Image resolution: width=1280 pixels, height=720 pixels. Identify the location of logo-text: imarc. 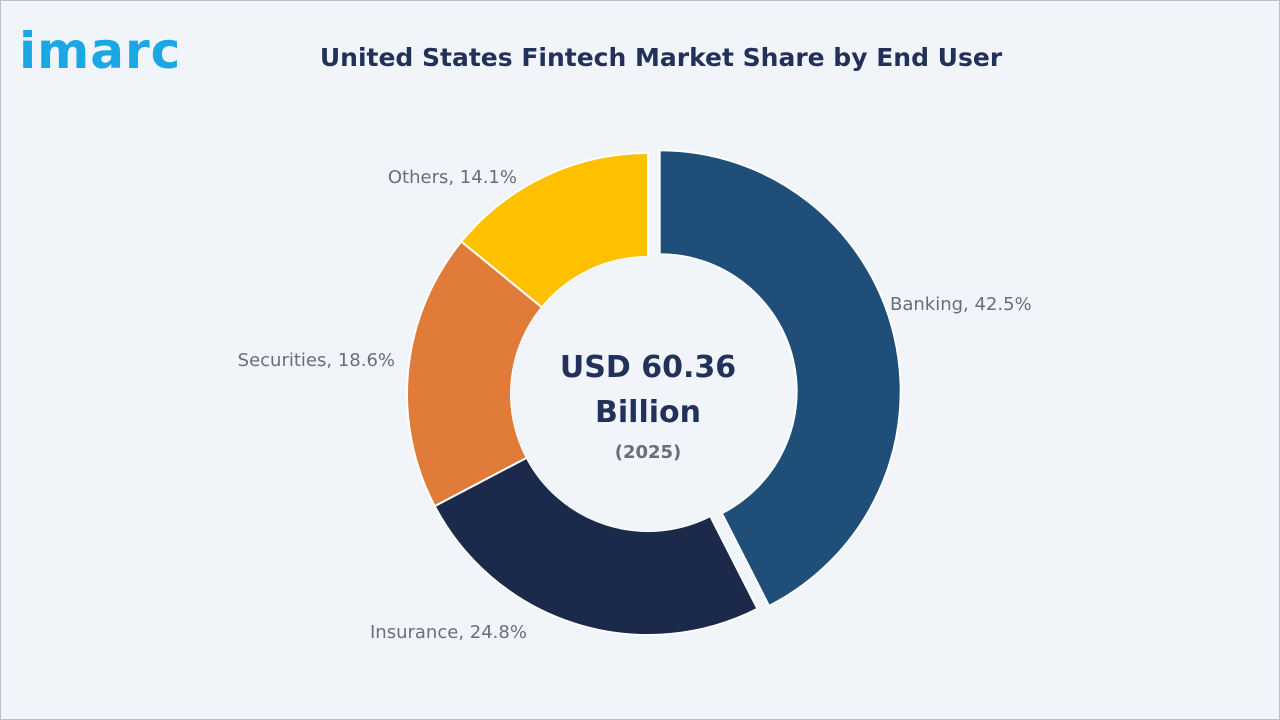
(100, 51).